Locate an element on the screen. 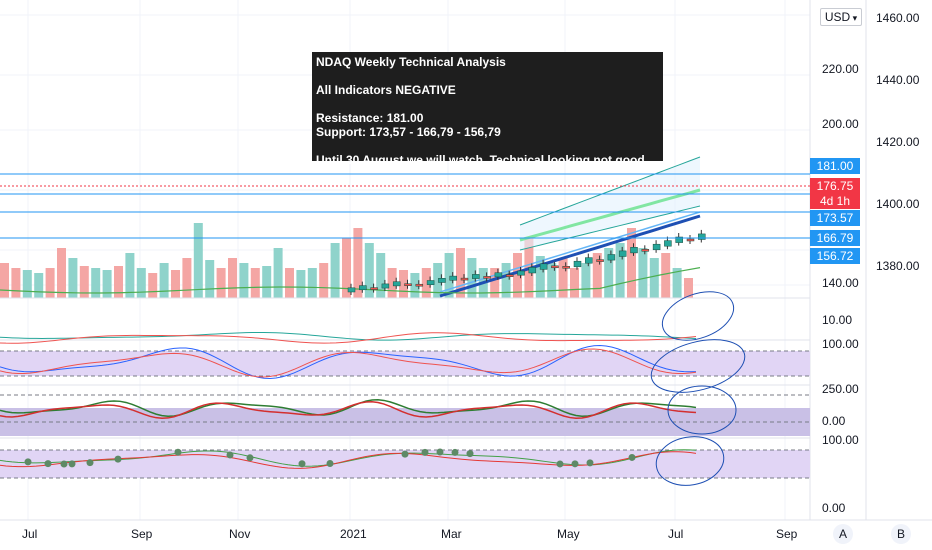 Image resolution: width=932 pixels, height=550 pixels. b-button: B is located at coordinates (901, 534).